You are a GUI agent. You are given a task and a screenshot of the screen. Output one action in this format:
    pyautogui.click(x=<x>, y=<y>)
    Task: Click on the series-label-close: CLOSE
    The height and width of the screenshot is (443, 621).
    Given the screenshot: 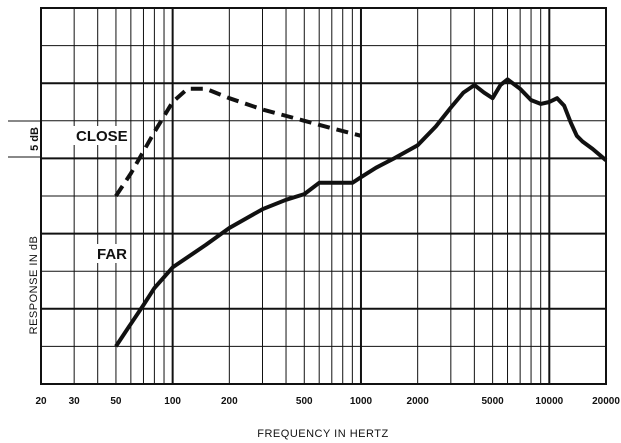 What is the action you would take?
    pyautogui.click(x=102, y=136)
    